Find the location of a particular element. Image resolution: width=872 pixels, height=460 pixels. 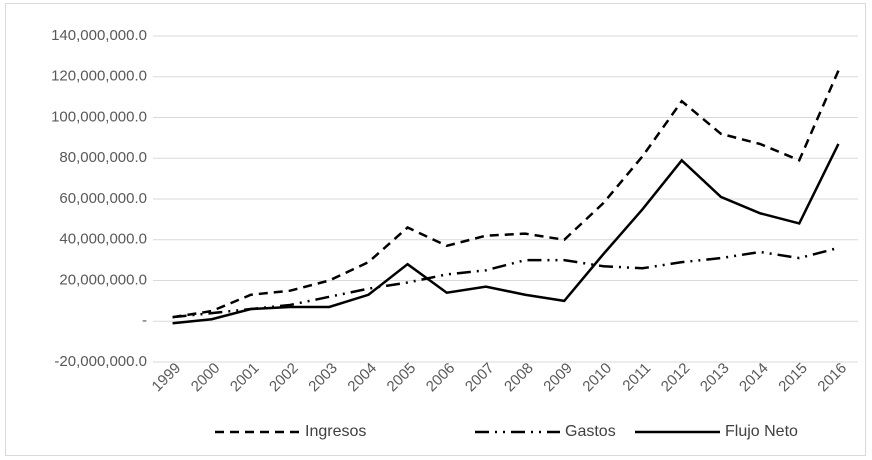

y-tick-label: 20,000,000.0 is located at coordinates (103, 279).